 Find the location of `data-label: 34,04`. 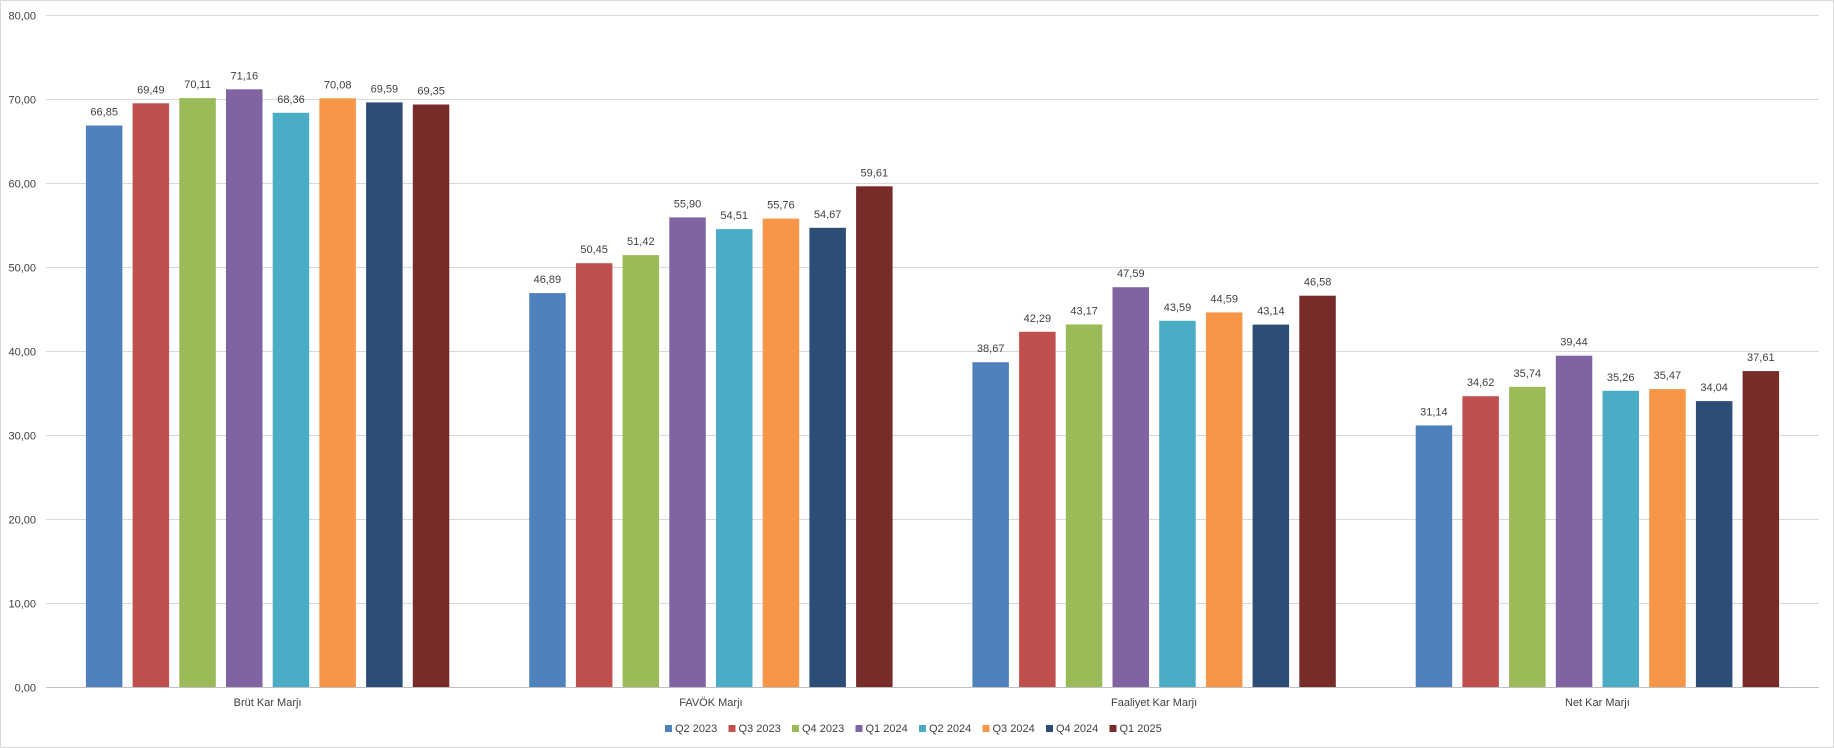

data-label: 34,04 is located at coordinates (1714, 388).